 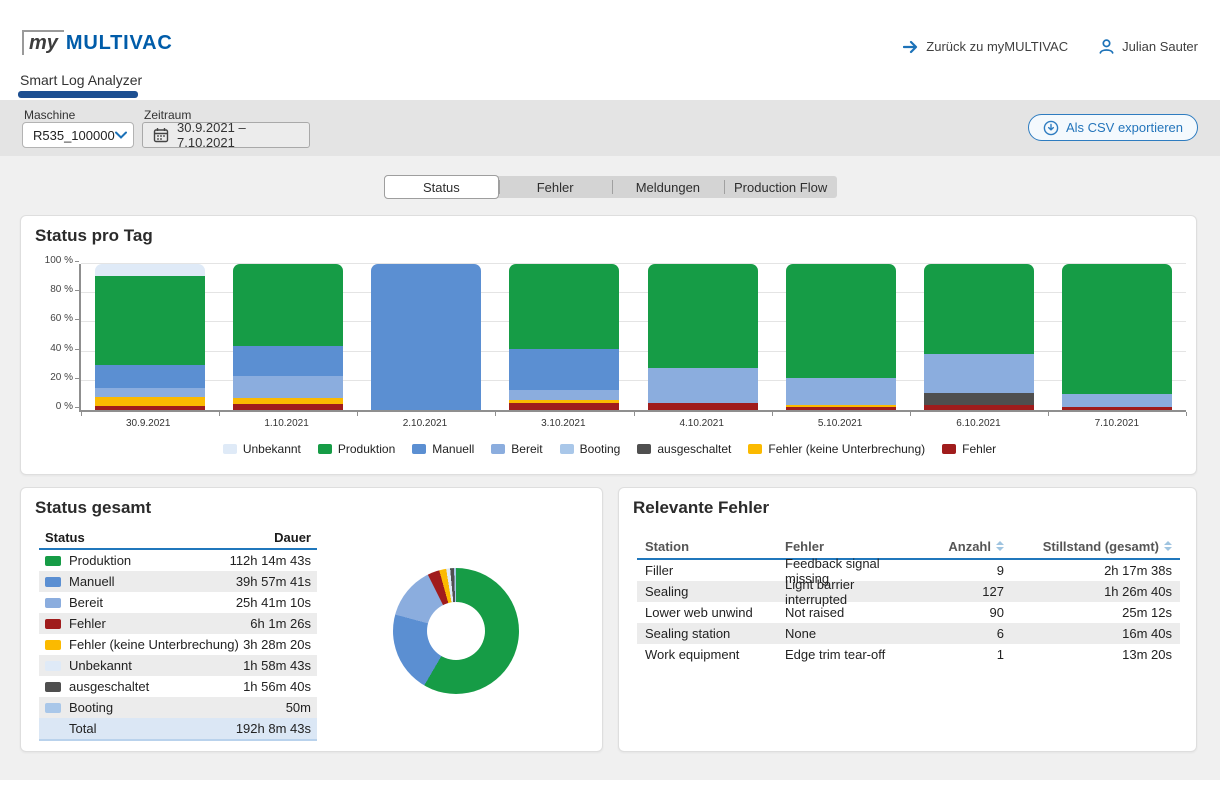 I want to click on x-axis-label: 3.10.2021, so click(x=563, y=423).